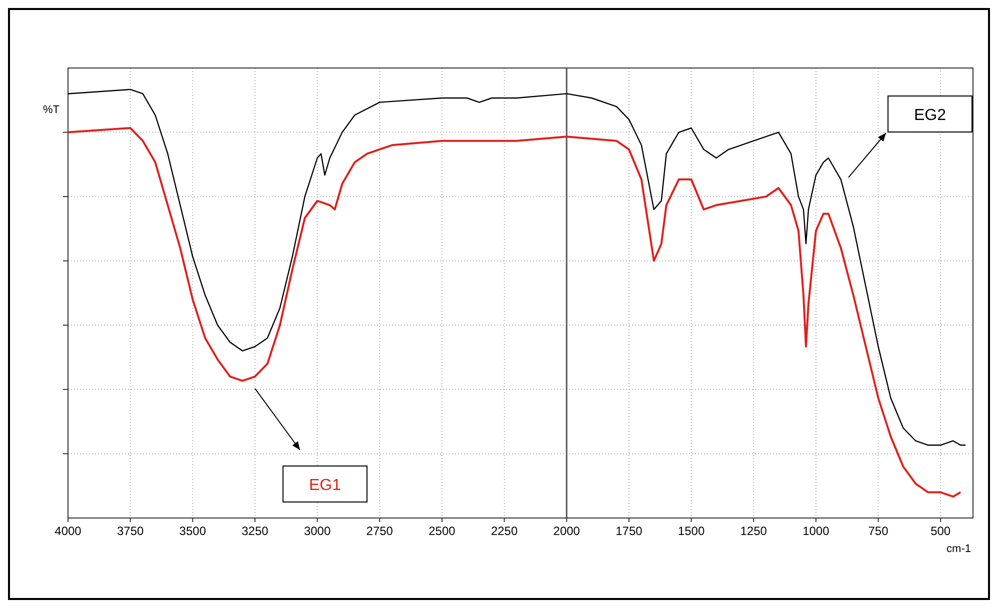 This screenshot has height=608, width=998. I want to click on y-axis-title: %T, so click(51, 110).